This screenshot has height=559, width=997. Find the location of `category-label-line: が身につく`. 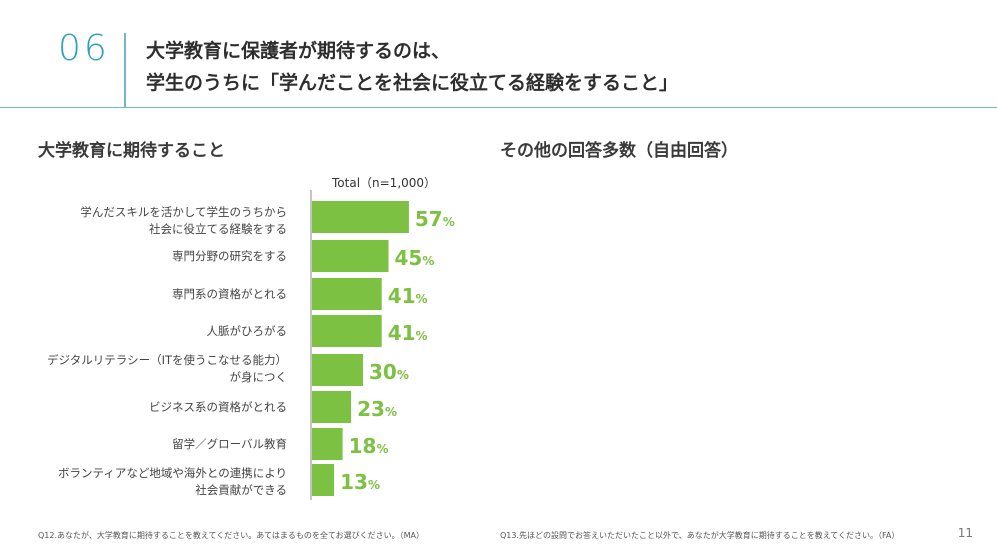

category-label-line: が身につく is located at coordinates (258, 377).